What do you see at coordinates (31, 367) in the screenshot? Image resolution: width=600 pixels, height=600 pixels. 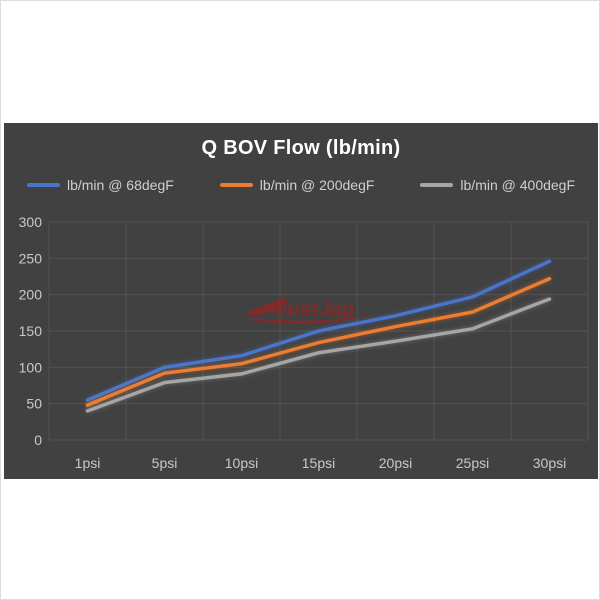 I see `y-tick-label: 100` at bounding box center [31, 367].